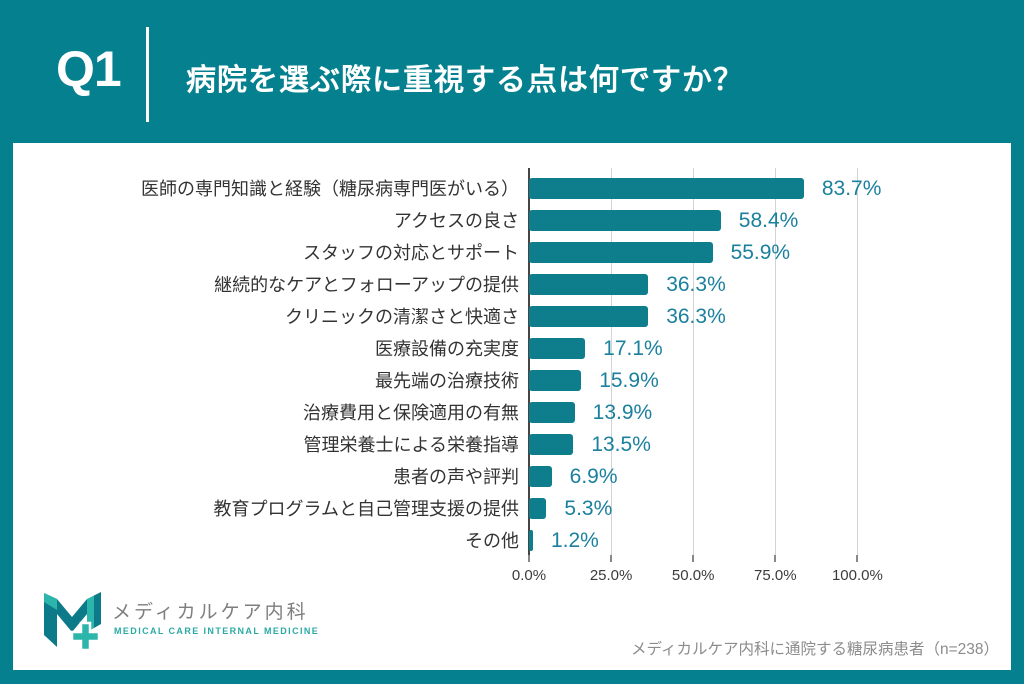 The image size is (1024, 684). What do you see at coordinates (629, 380) in the screenshot?
I see `value-label: 15.9%` at bounding box center [629, 380].